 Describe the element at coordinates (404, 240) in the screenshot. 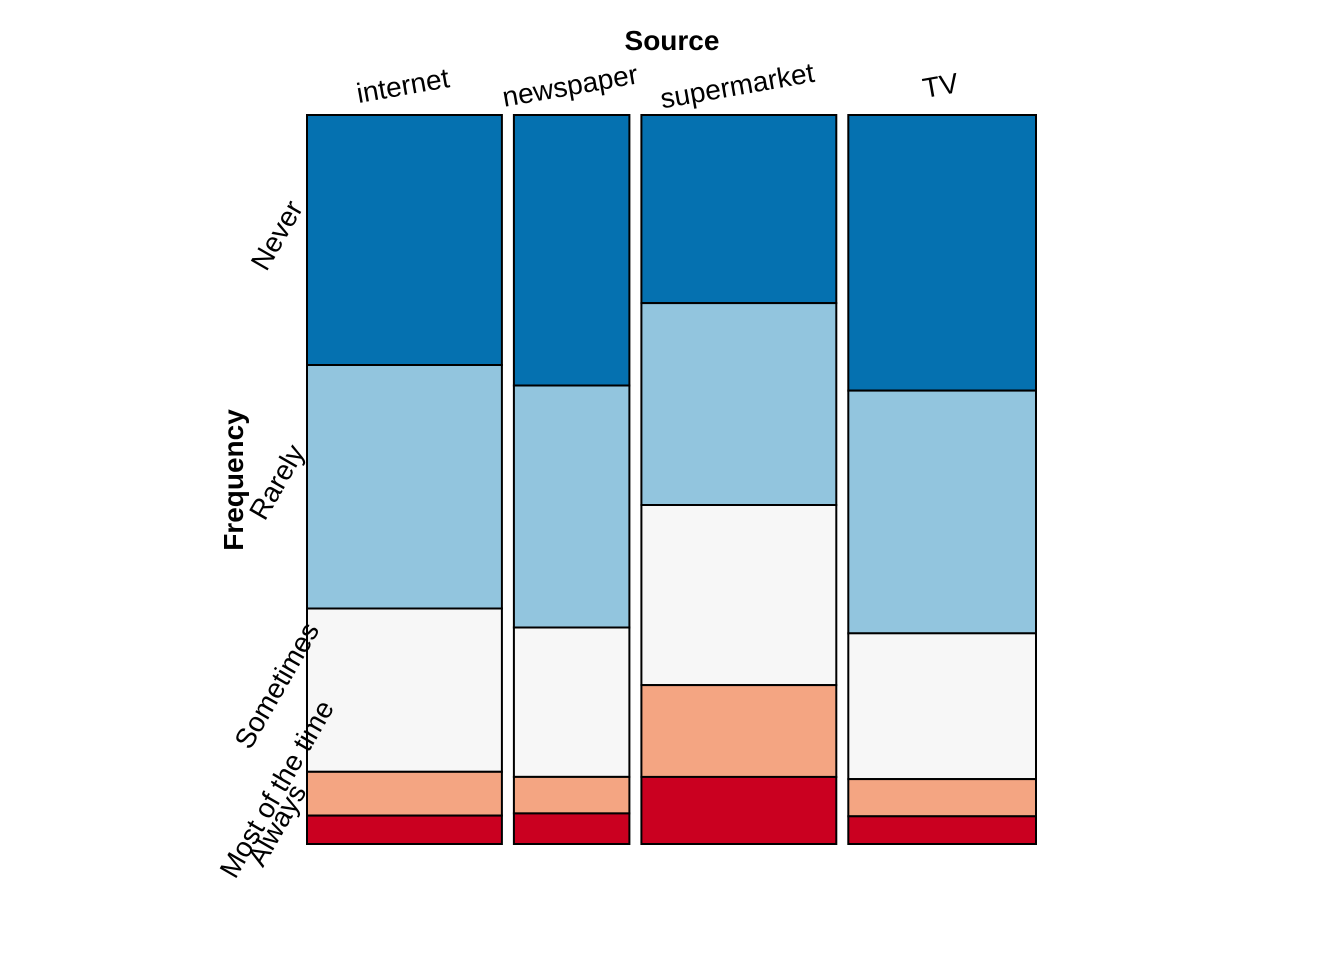

I see `tile-internet-never` at that location.